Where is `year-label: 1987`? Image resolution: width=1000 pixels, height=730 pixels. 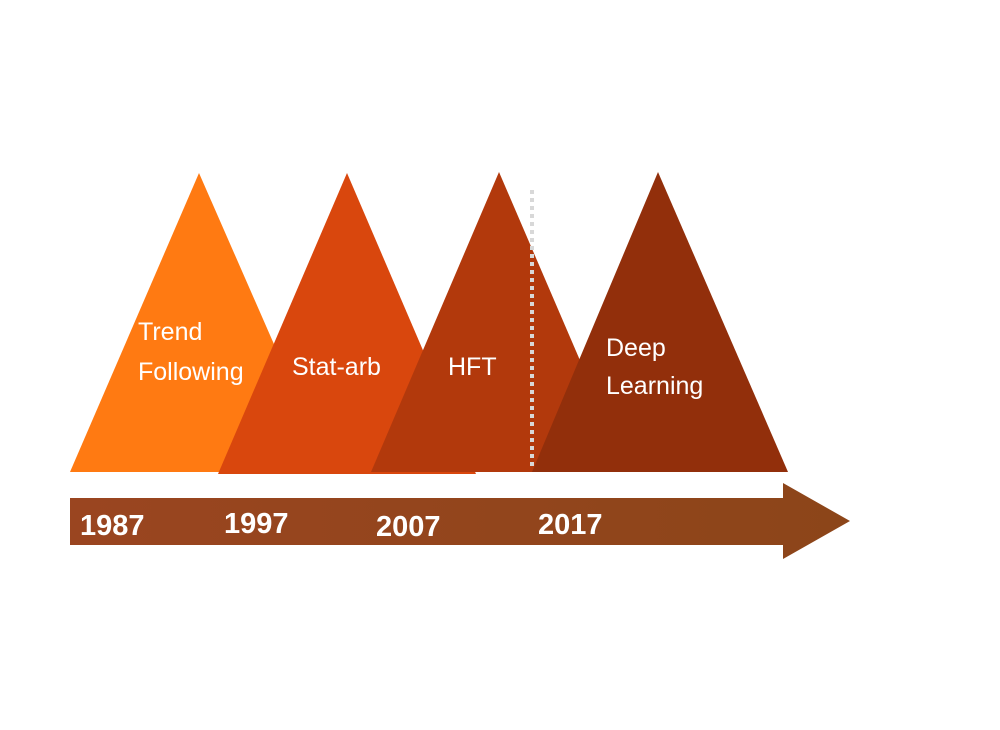 year-label: 1987 is located at coordinates (112, 526).